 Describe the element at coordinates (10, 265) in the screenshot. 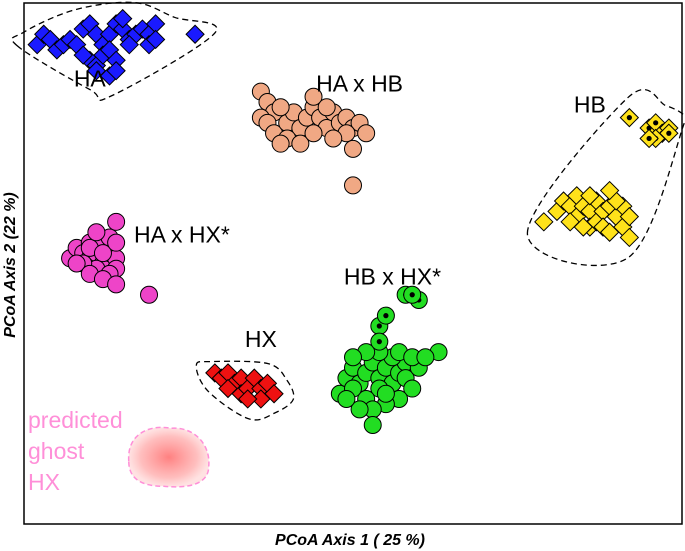

I see `y-axis-label: PCoA Axis 2 (22 %)` at that location.